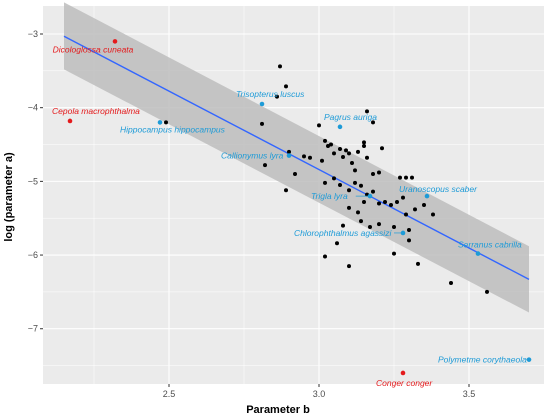 This screenshot has width=550, height=418. I want to click on annotation-label: Pagrus auriga, so click(350, 117).